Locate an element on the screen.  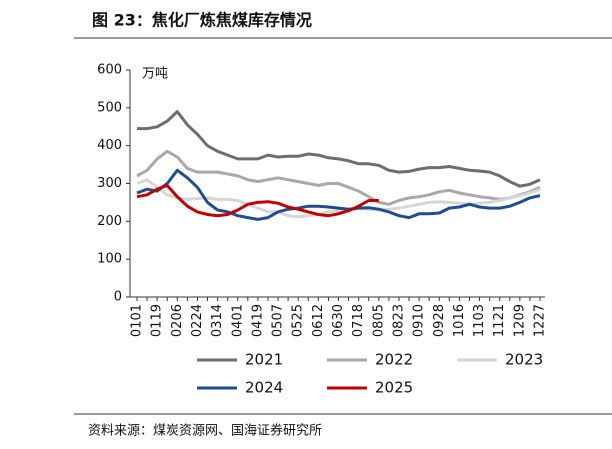
x-tick-label: 1227 is located at coordinates (540, 320).